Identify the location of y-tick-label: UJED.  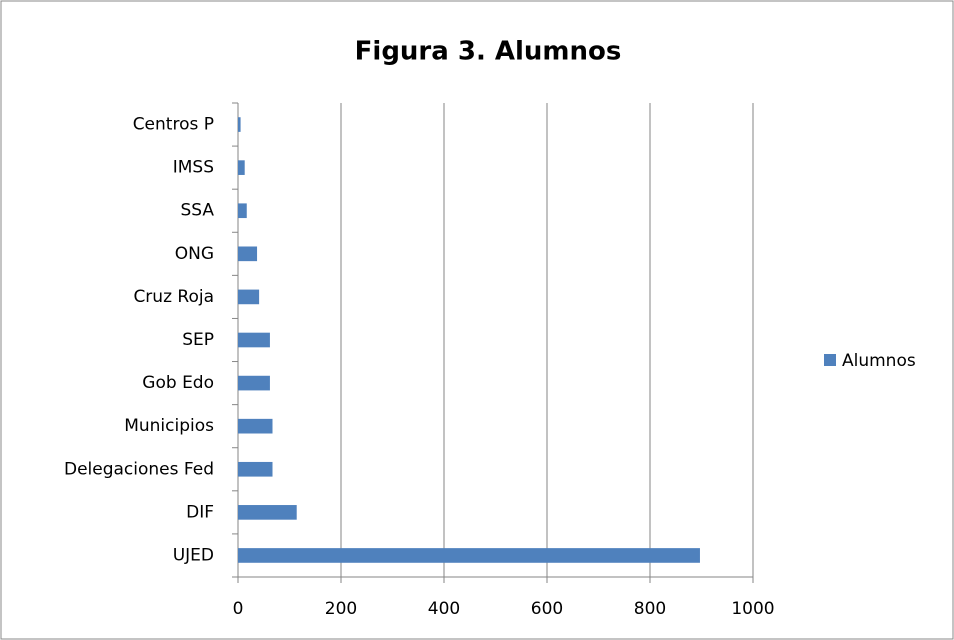
(193, 555).